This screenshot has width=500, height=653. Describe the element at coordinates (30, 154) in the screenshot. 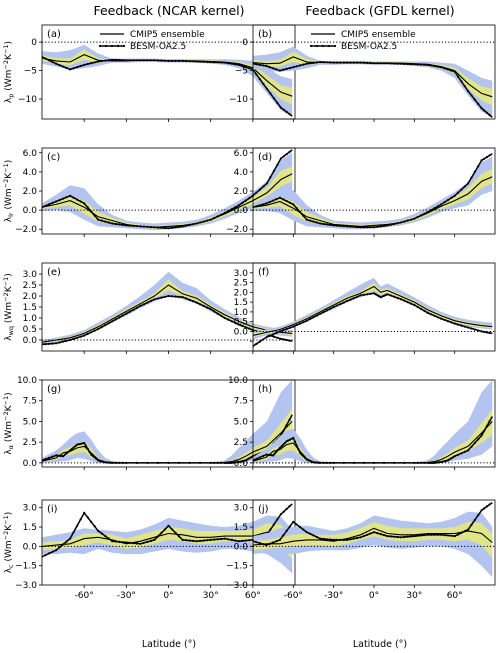

I see `y-tick-label: 6.0` at that location.